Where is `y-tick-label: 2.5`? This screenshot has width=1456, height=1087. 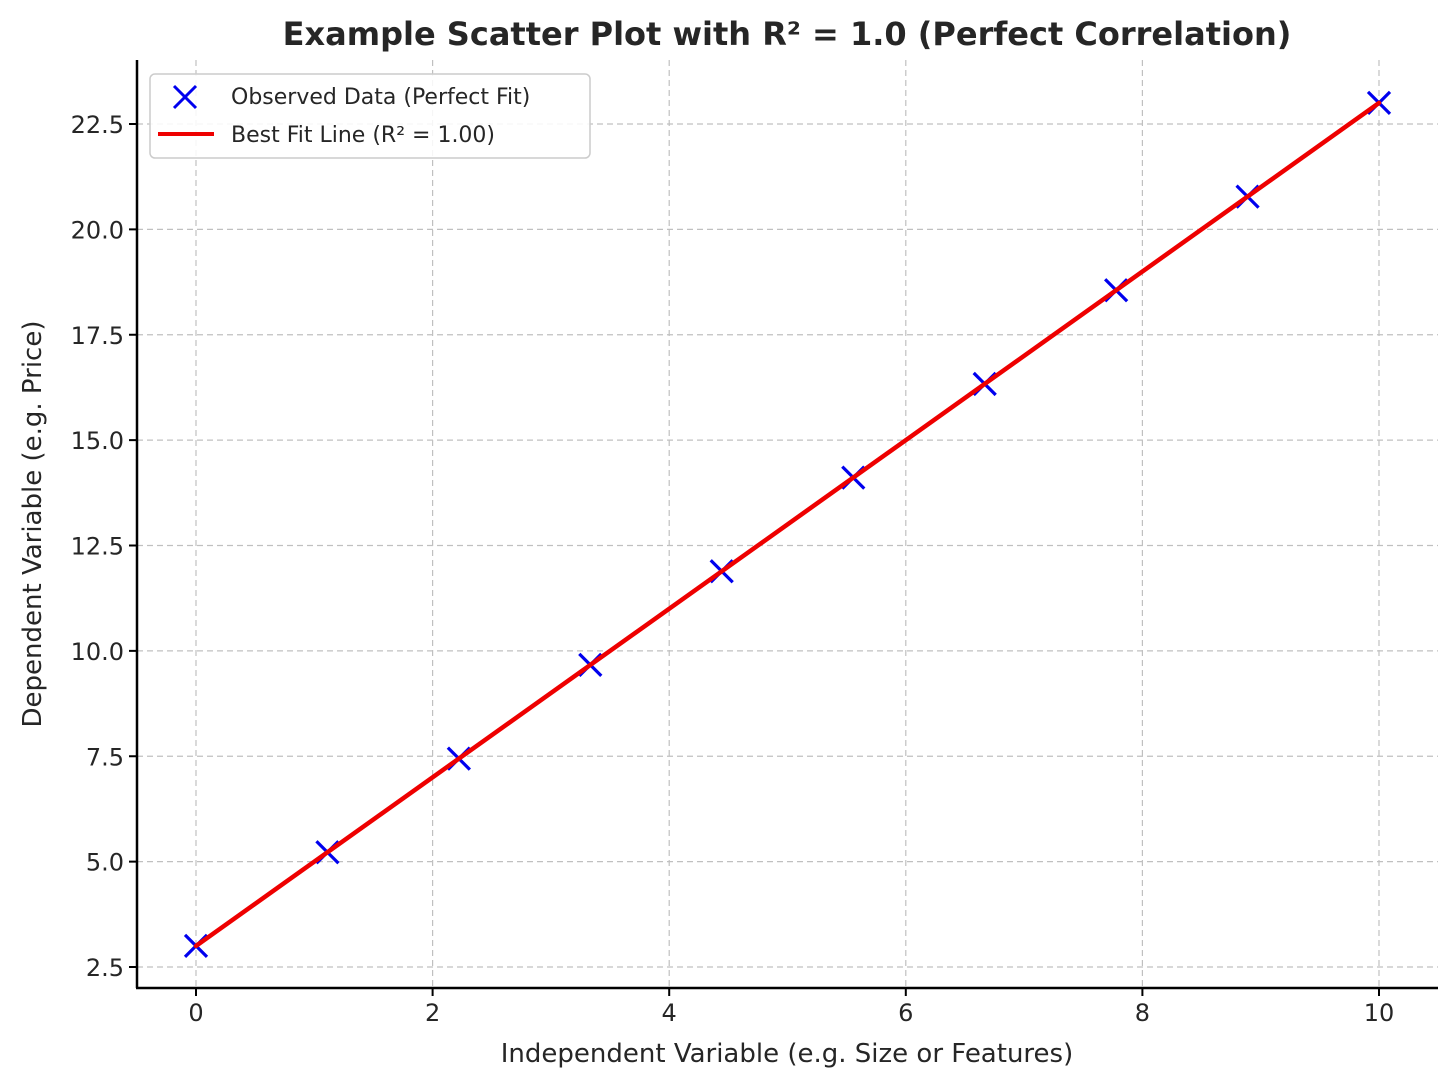 y-tick-label: 2.5 is located at coordinates (105, 968).